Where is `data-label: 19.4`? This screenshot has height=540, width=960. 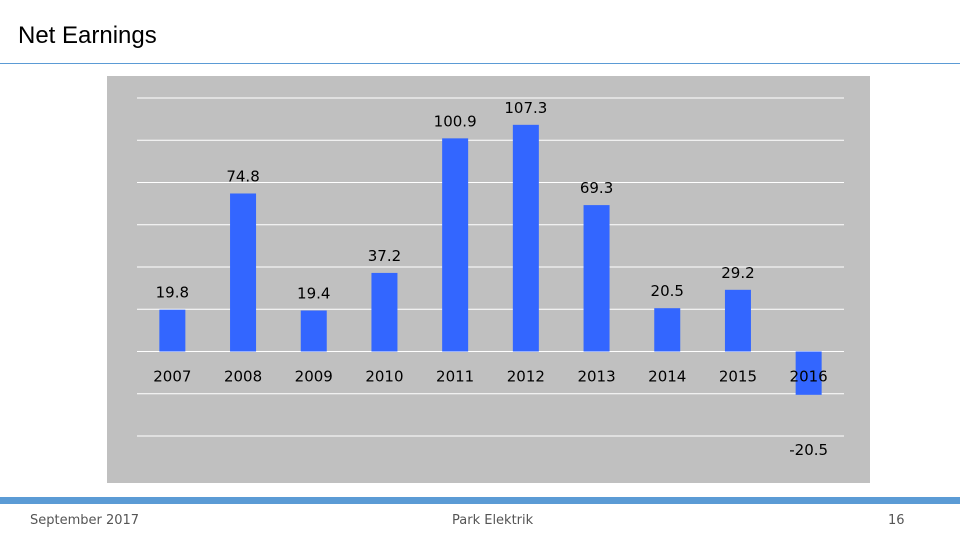 data-label: 19.4 is located at coordinates (313, 294).